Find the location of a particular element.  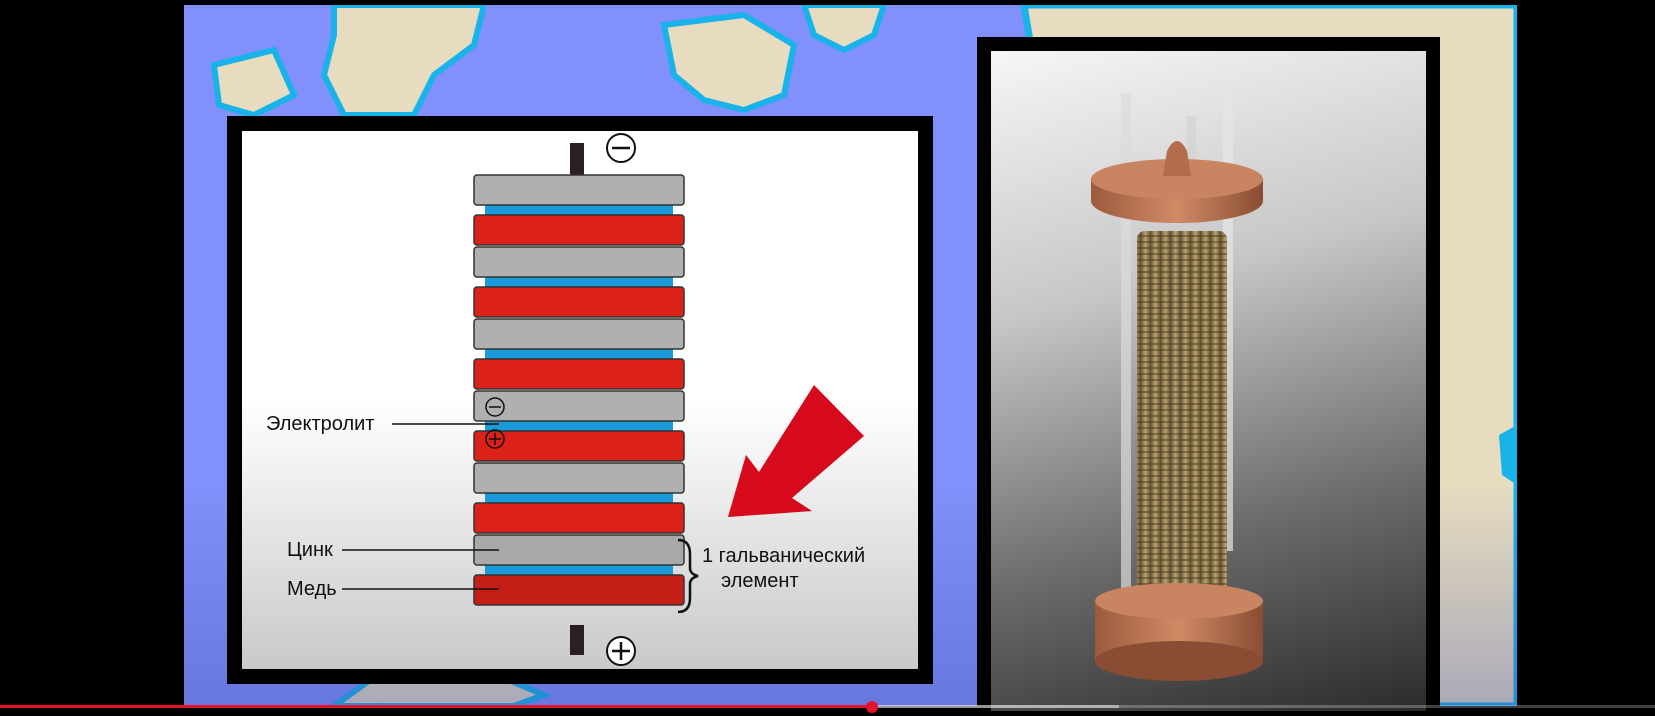

electrolyte-label: Электролит is located at coordinates (320, 424).